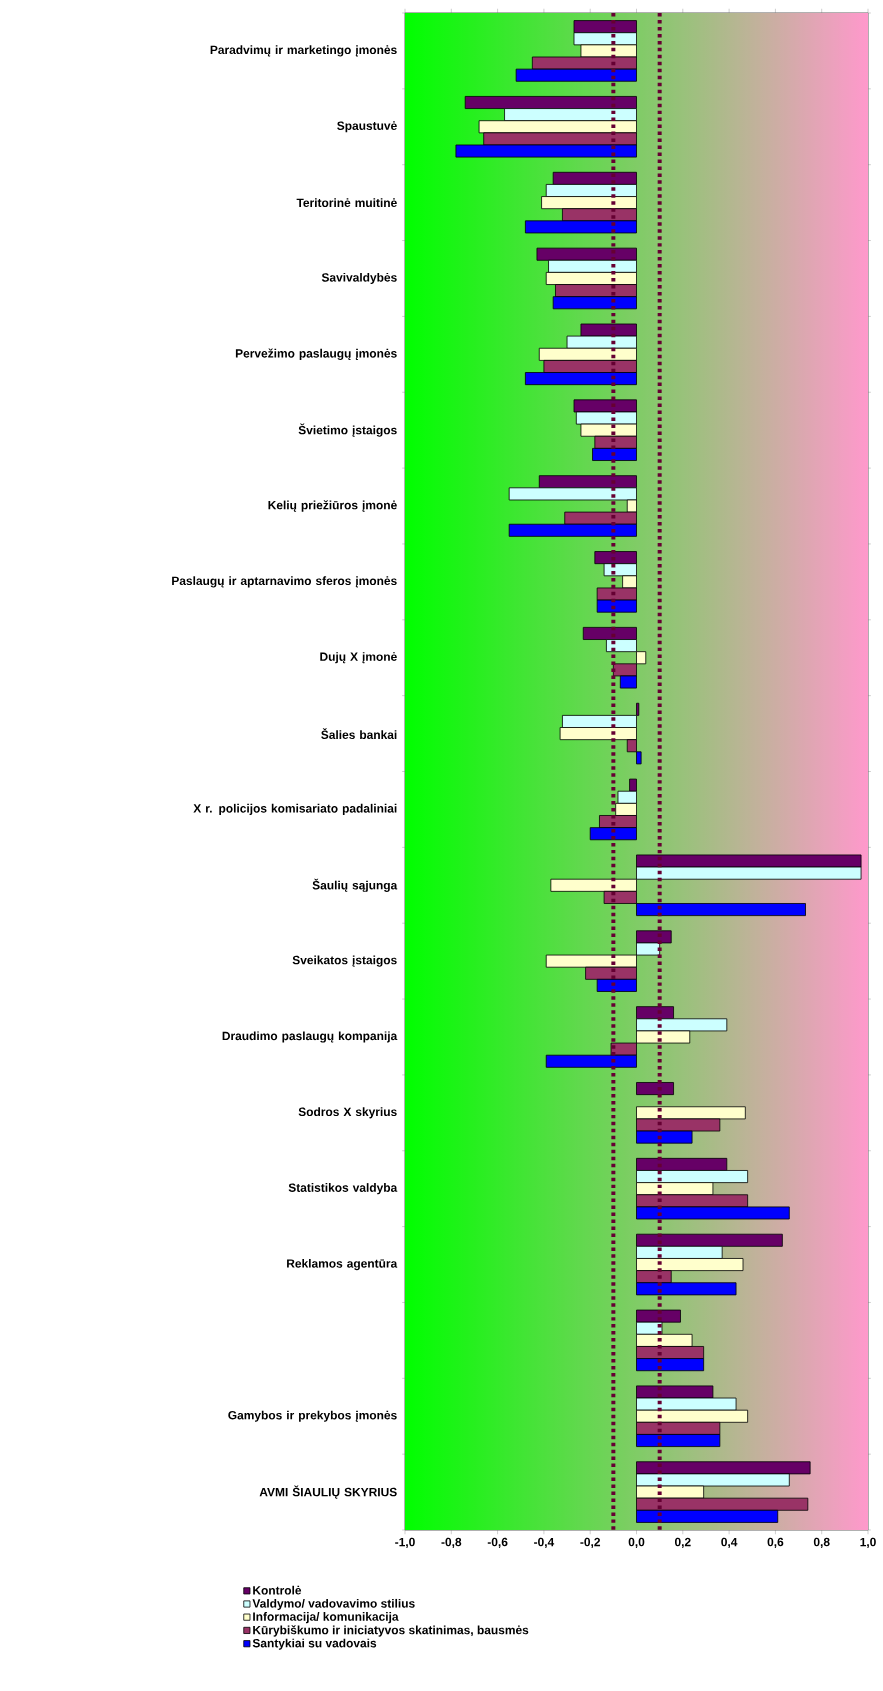 Image resolution: width=883 pixels, height=1691 pixels. I want to click on x-tick-label: -0,2, so click(590, 1542).